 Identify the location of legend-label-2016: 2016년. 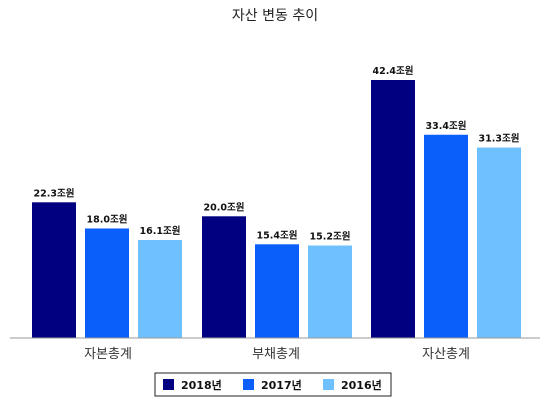
(361, 385).